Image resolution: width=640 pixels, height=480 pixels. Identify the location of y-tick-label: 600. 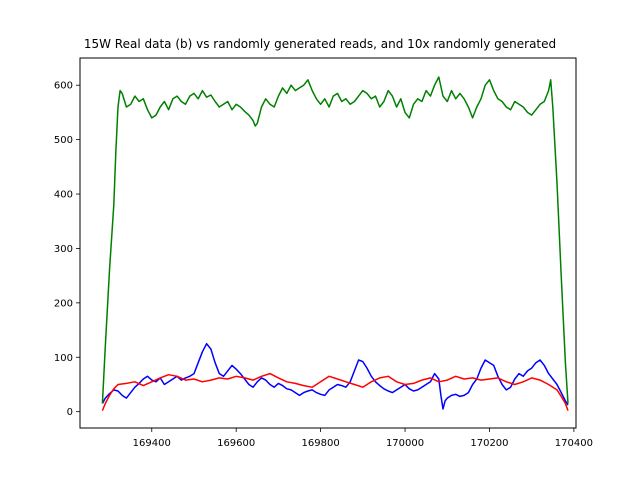
(63, 86).